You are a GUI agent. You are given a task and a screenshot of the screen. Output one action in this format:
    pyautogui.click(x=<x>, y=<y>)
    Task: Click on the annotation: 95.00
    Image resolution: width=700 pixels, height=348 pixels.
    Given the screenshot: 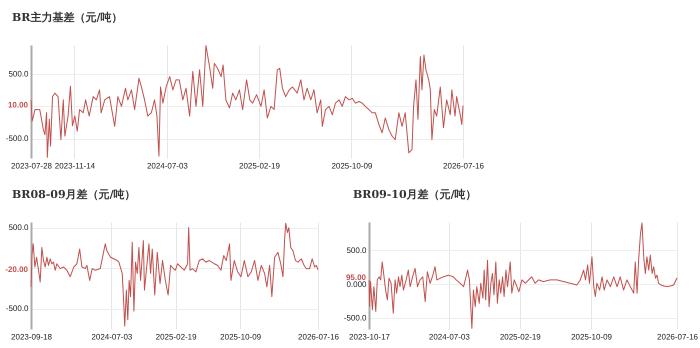 What is the action you would take?
    pyautogui.click(x=356, y=277)
    